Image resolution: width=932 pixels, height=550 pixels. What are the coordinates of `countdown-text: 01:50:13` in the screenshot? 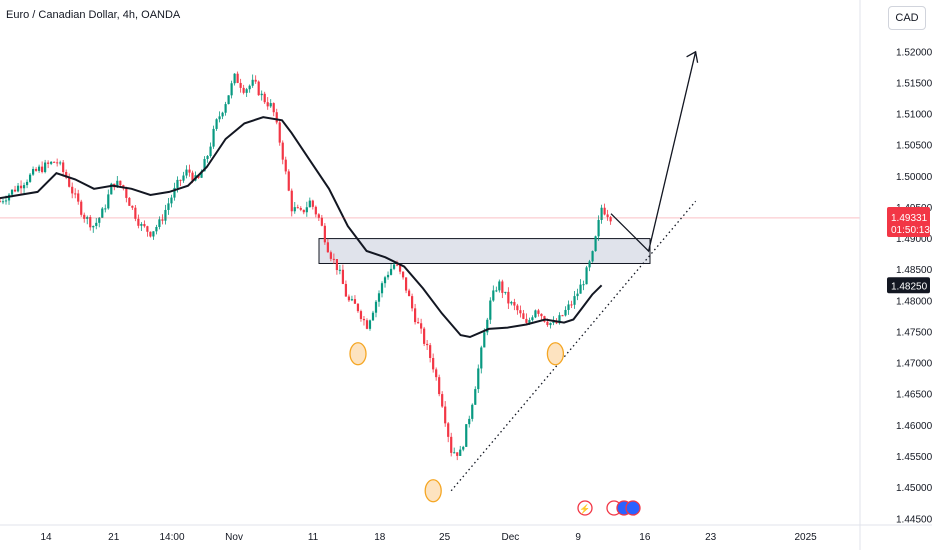 It's located at (910, 230).